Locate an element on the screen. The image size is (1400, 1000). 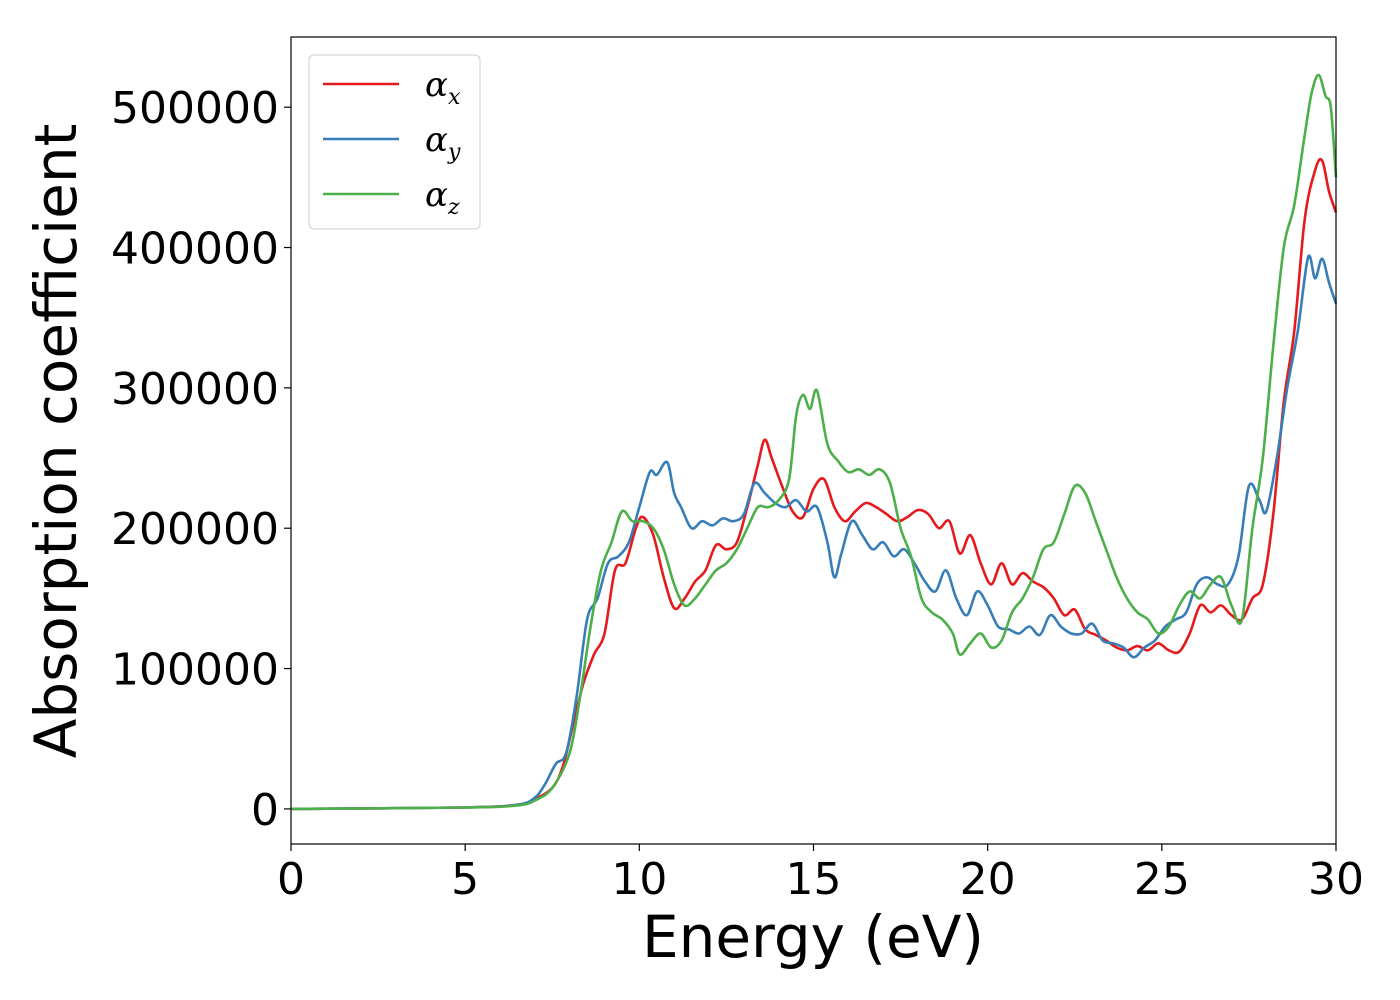
y-tick-label: 500000 is located at coordinates (195, 108).